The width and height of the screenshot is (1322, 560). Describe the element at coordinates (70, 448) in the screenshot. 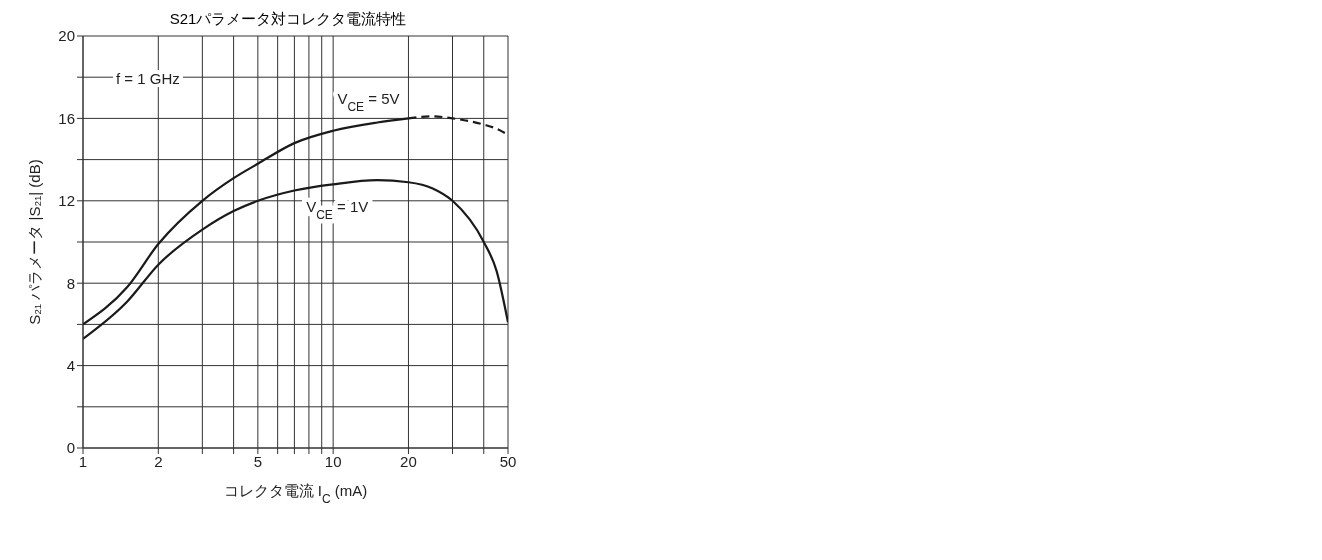

I see `y-tick-label: 0` at that location.